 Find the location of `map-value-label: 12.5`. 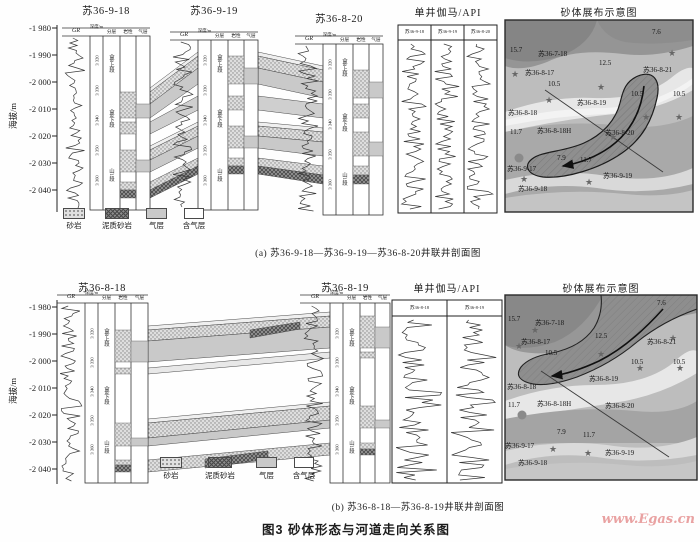

map-value-label: 12.5 is located at coordinates (601, 336).